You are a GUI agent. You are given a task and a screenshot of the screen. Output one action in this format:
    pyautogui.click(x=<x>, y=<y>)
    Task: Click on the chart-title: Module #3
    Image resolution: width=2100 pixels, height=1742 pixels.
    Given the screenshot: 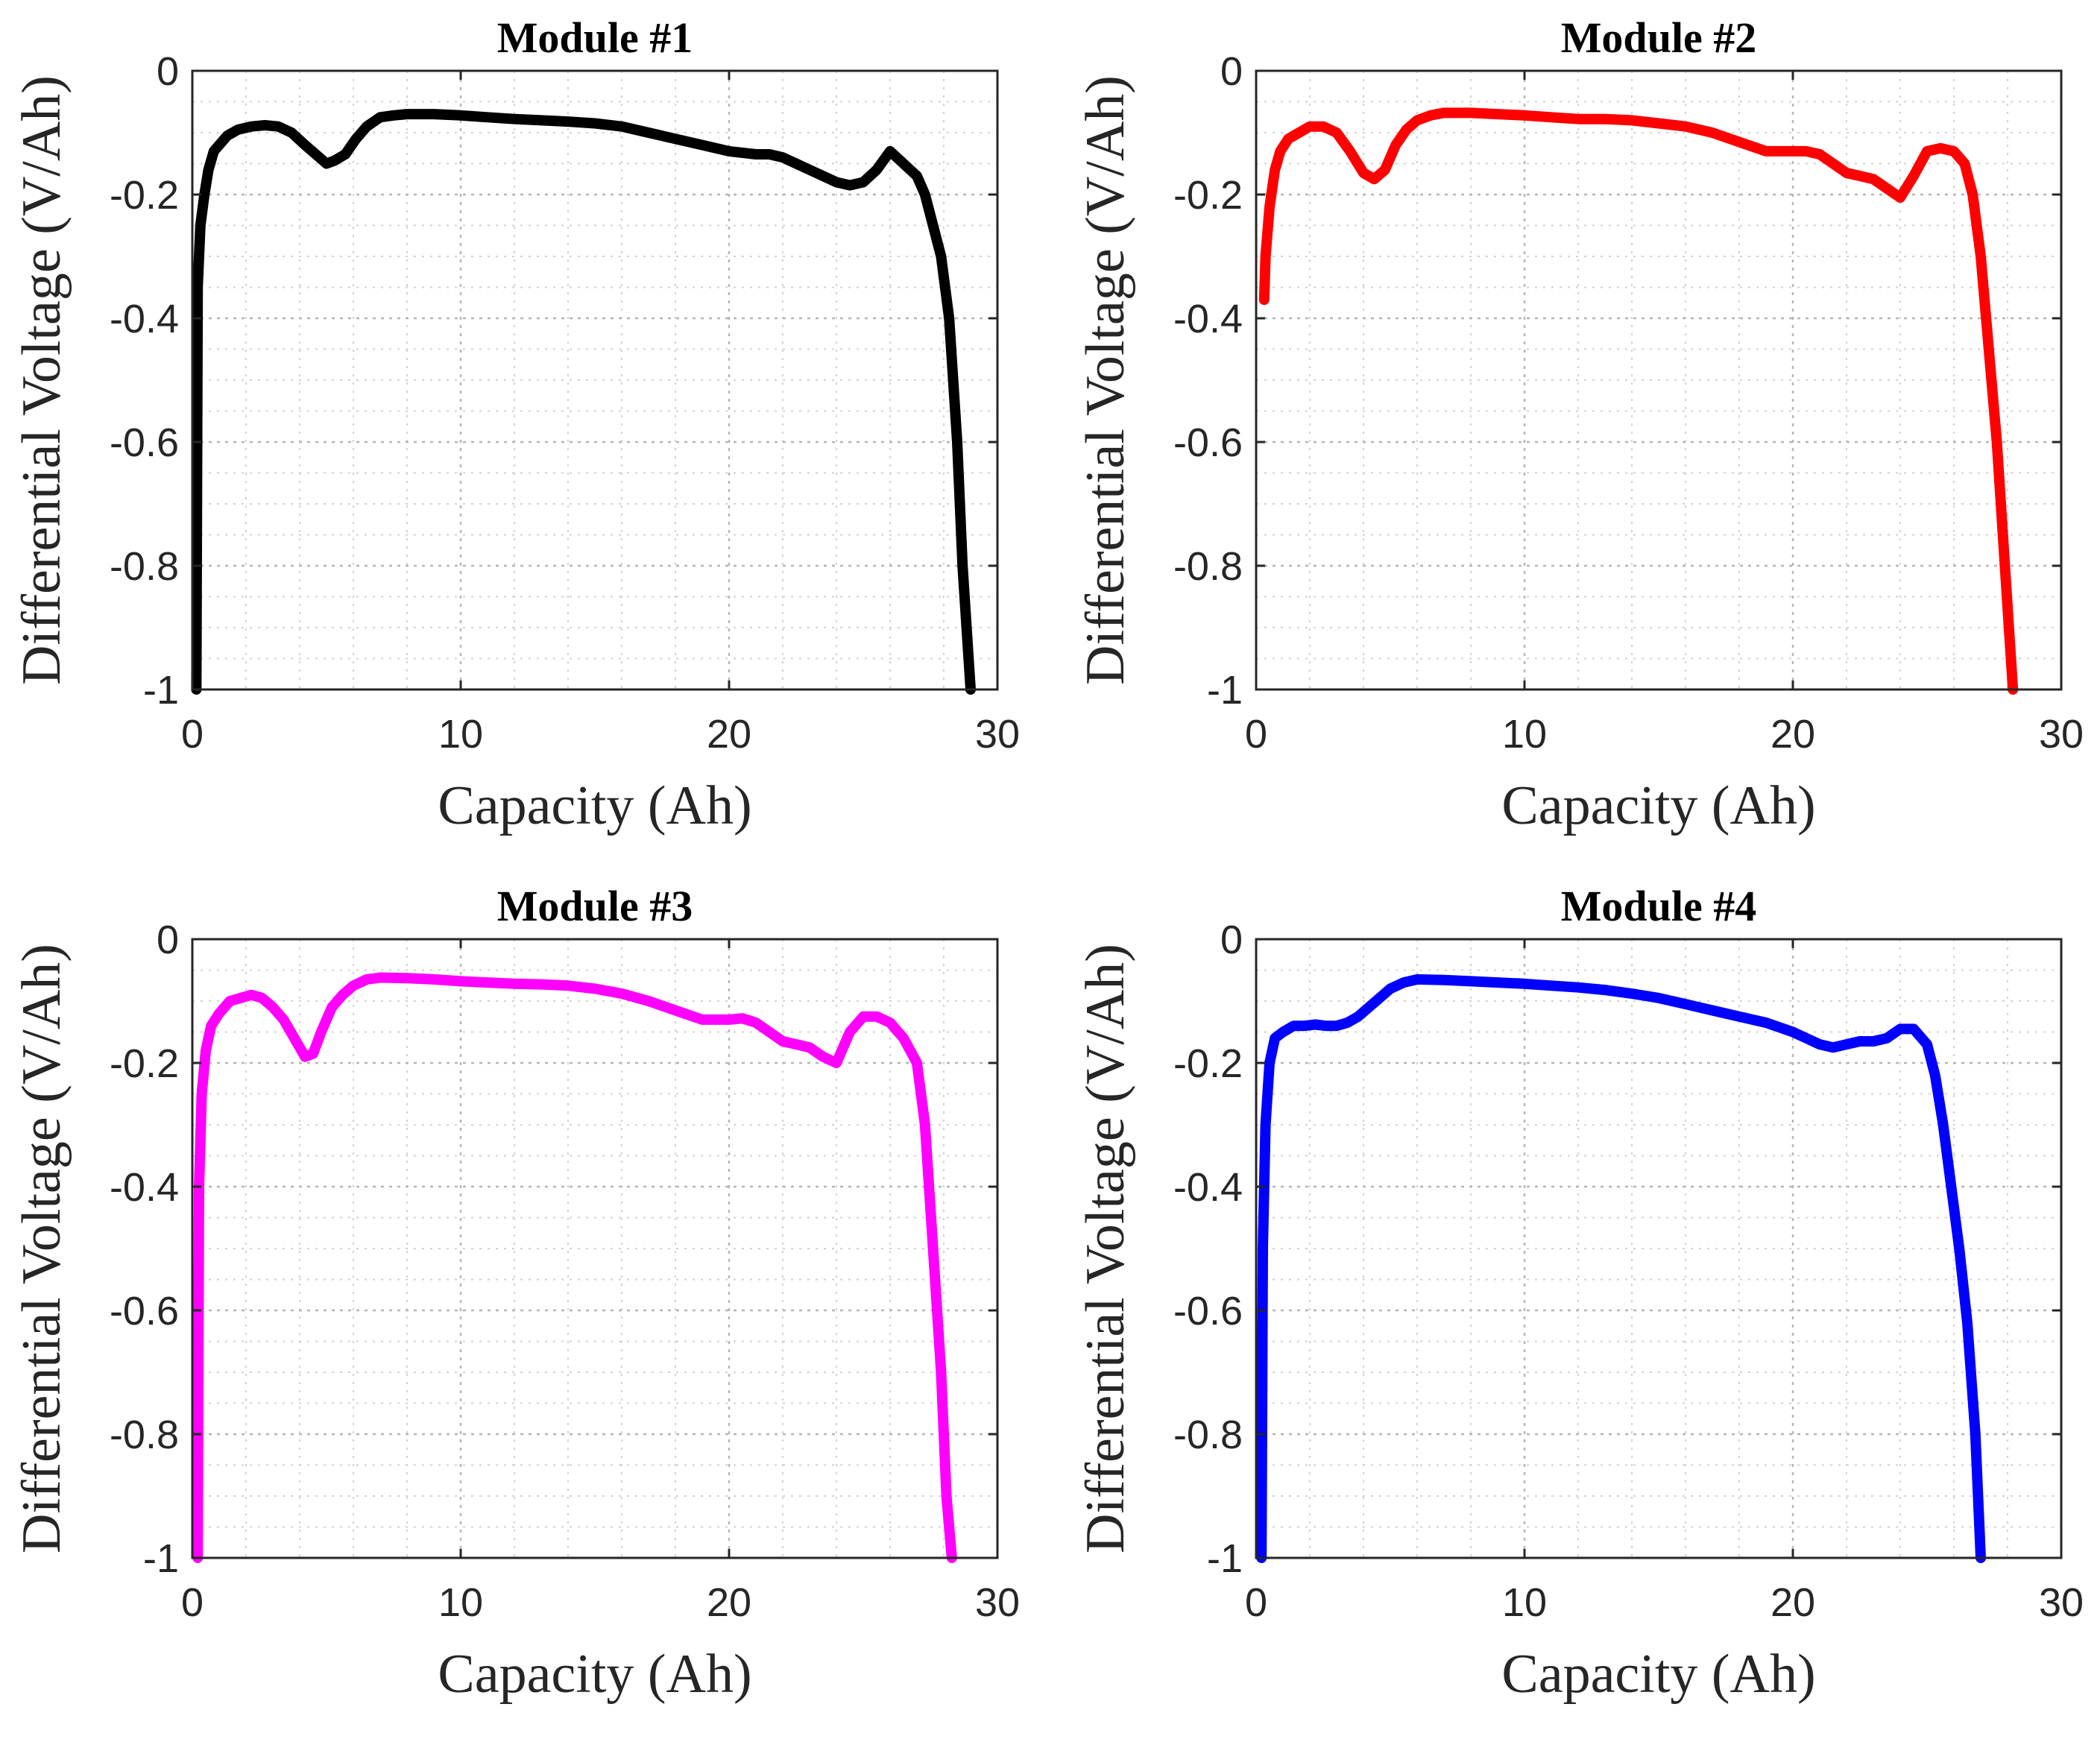 What is the action you would take?
    pyautogui.click(x=595, y=906)
    